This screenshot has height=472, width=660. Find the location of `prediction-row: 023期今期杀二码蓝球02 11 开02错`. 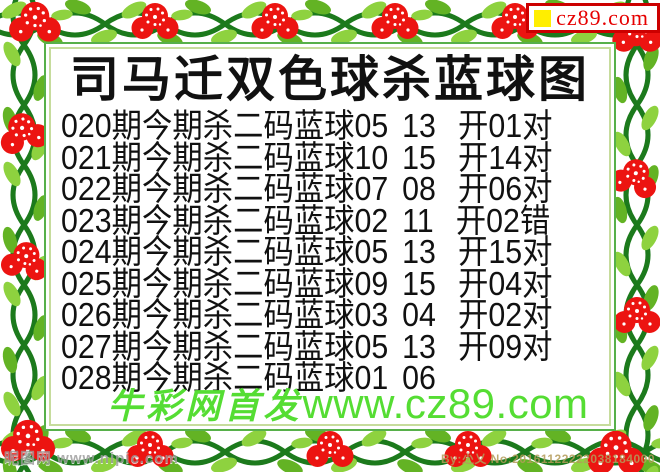

prediction-row: 023期今期杀二码蓝球02 11 开02错 is located at coordinates (315, 220).